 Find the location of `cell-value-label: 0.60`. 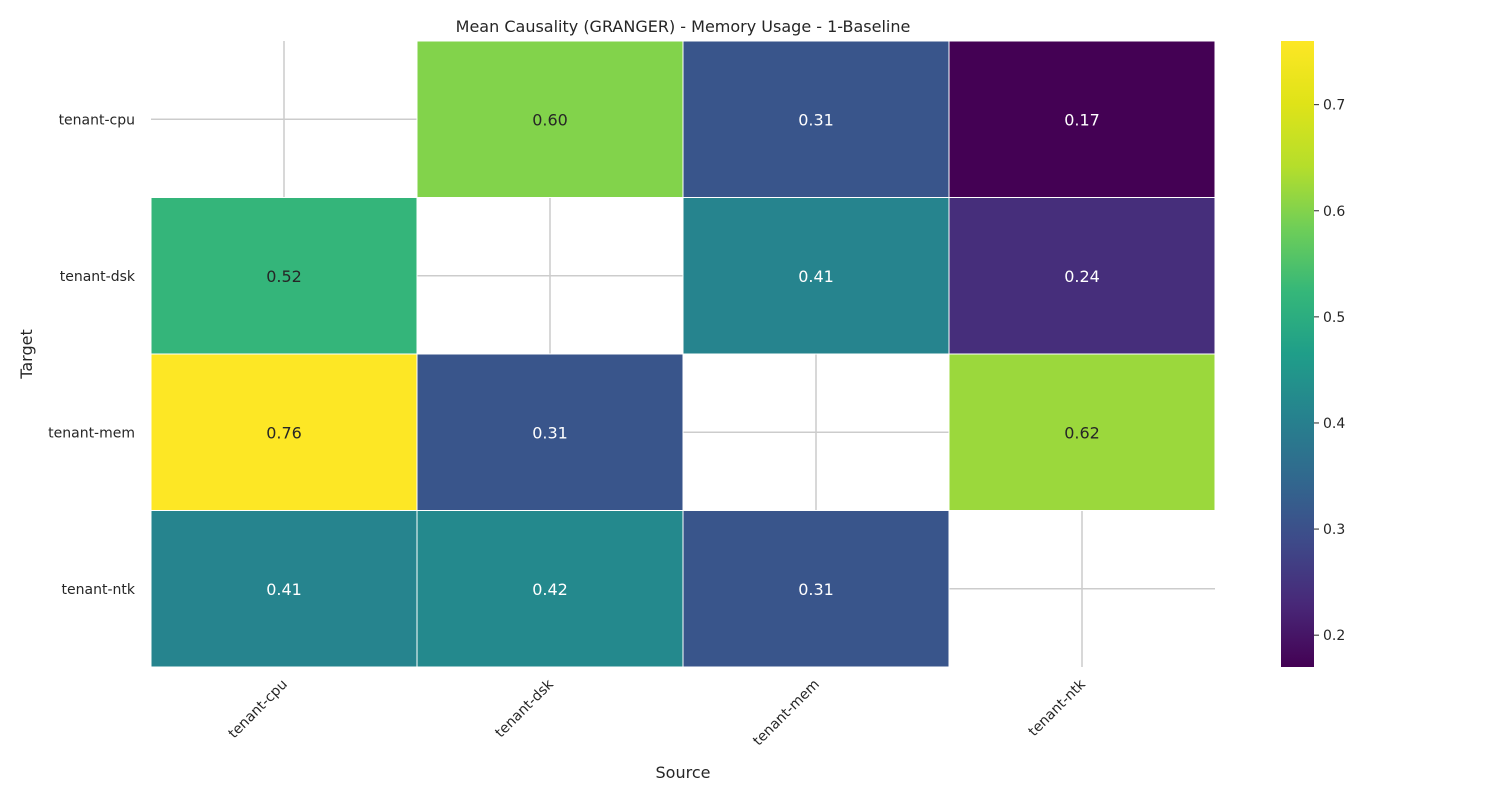

cell-value-label: 0.60 is located at coordinates (550, 119).